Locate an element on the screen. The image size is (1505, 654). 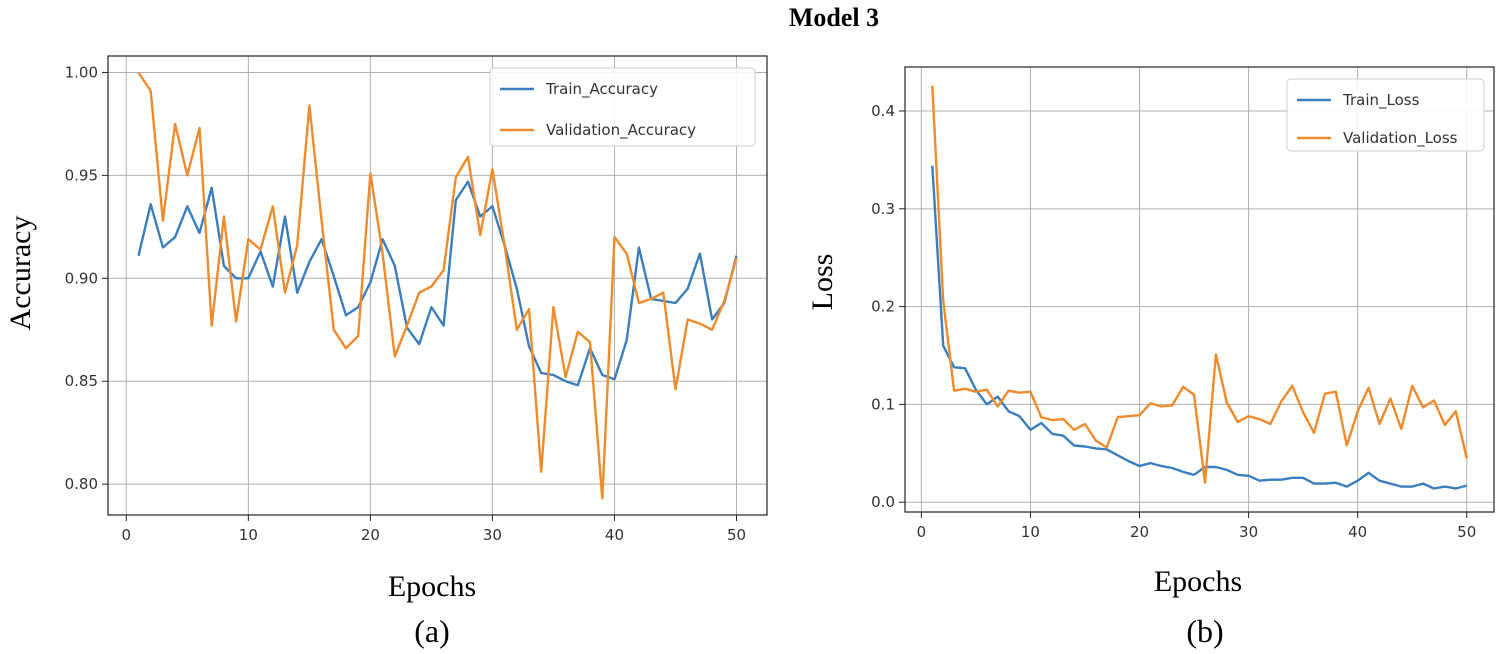
loss-caption: (b) is located at coordinates (1204, 631).